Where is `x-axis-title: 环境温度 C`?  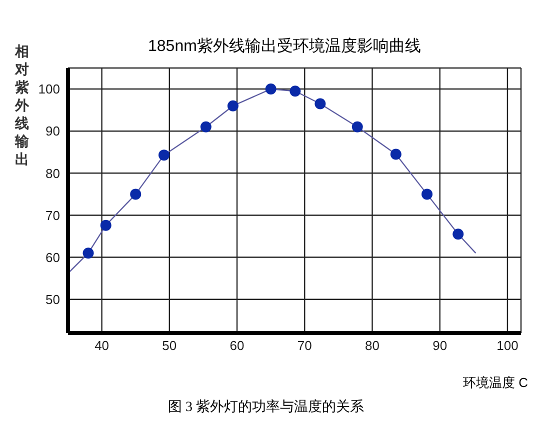 x-axis-title: 环境温度 C is located at coordinates (495, 383).